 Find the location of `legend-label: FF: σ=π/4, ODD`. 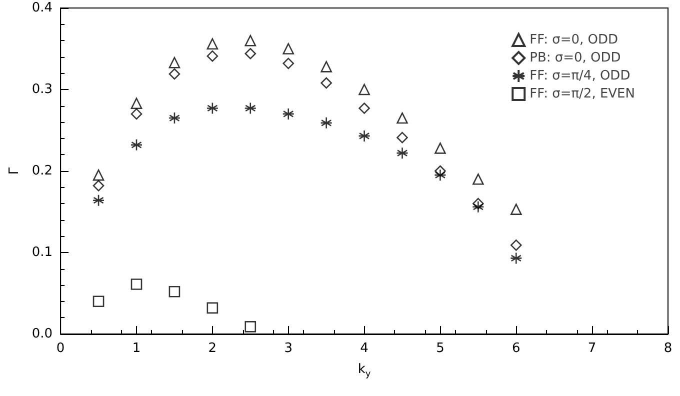

legend-label: FF: σ=π/4, ODD is located at coordinates (580, 76).